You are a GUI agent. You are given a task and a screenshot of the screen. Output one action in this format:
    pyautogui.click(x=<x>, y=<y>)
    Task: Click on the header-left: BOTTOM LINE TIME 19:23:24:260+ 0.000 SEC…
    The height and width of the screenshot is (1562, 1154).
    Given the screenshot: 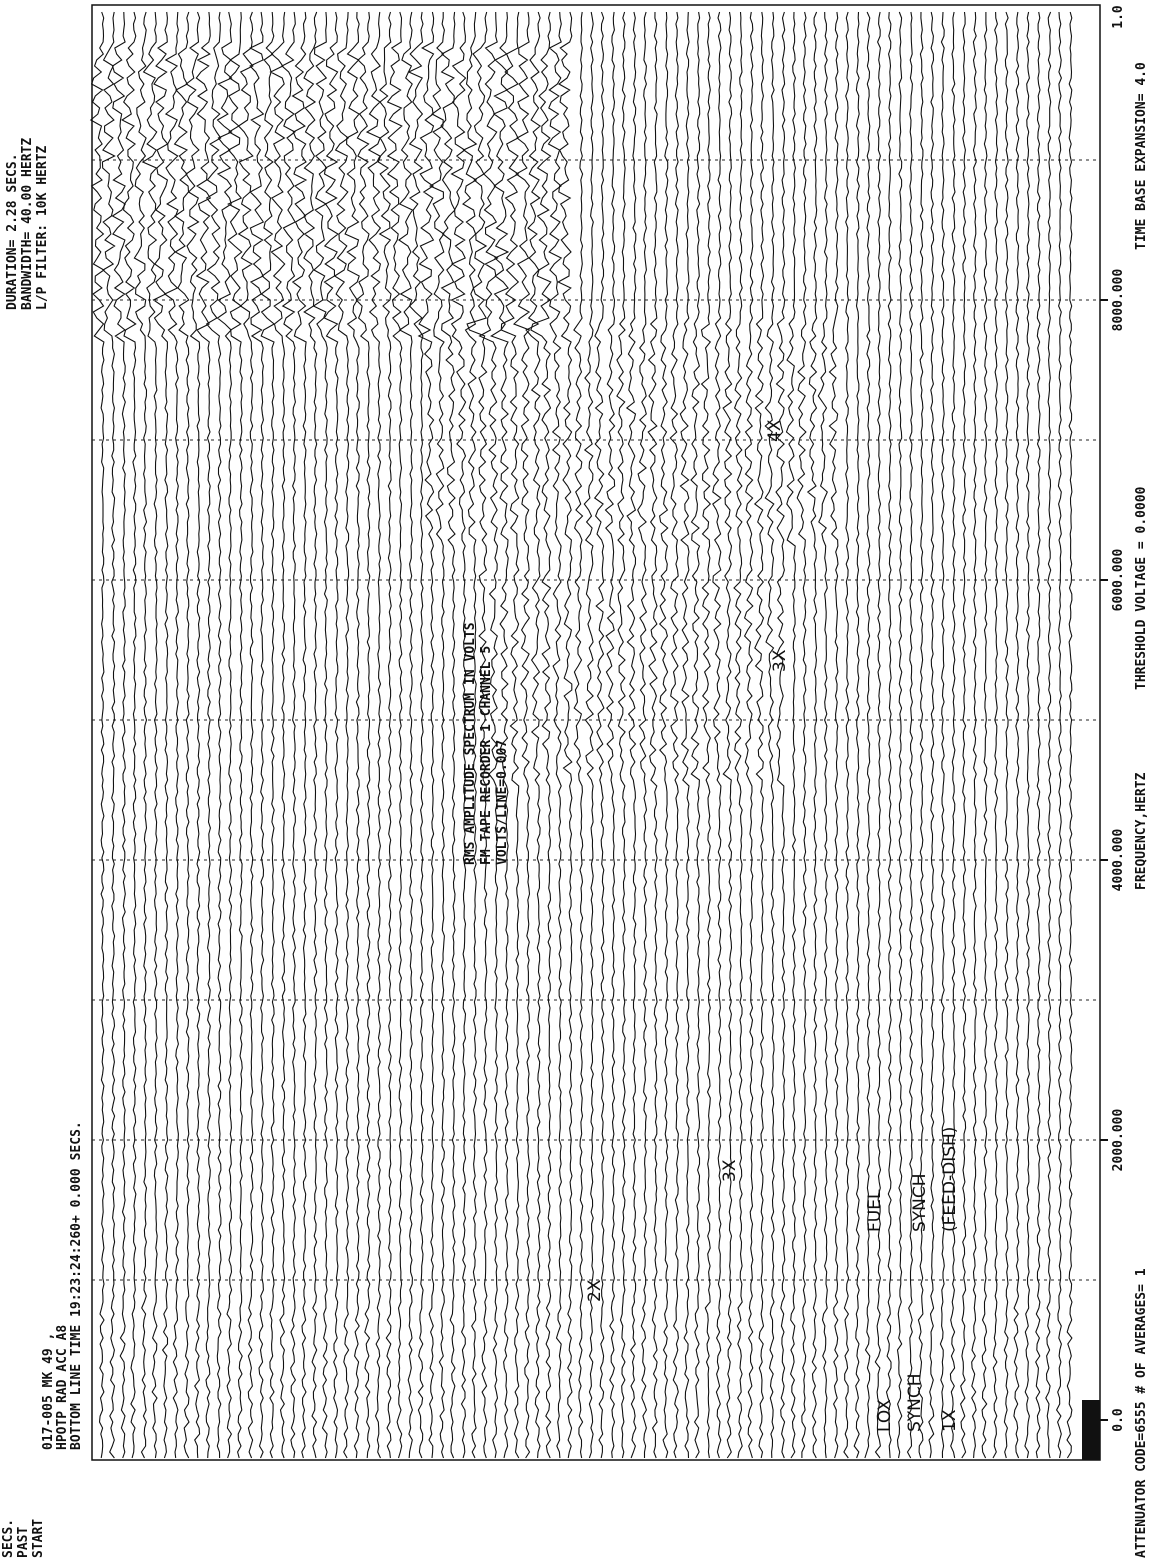 What is the action you would take?
    pyautogui.click(x=76, y=1285)
    